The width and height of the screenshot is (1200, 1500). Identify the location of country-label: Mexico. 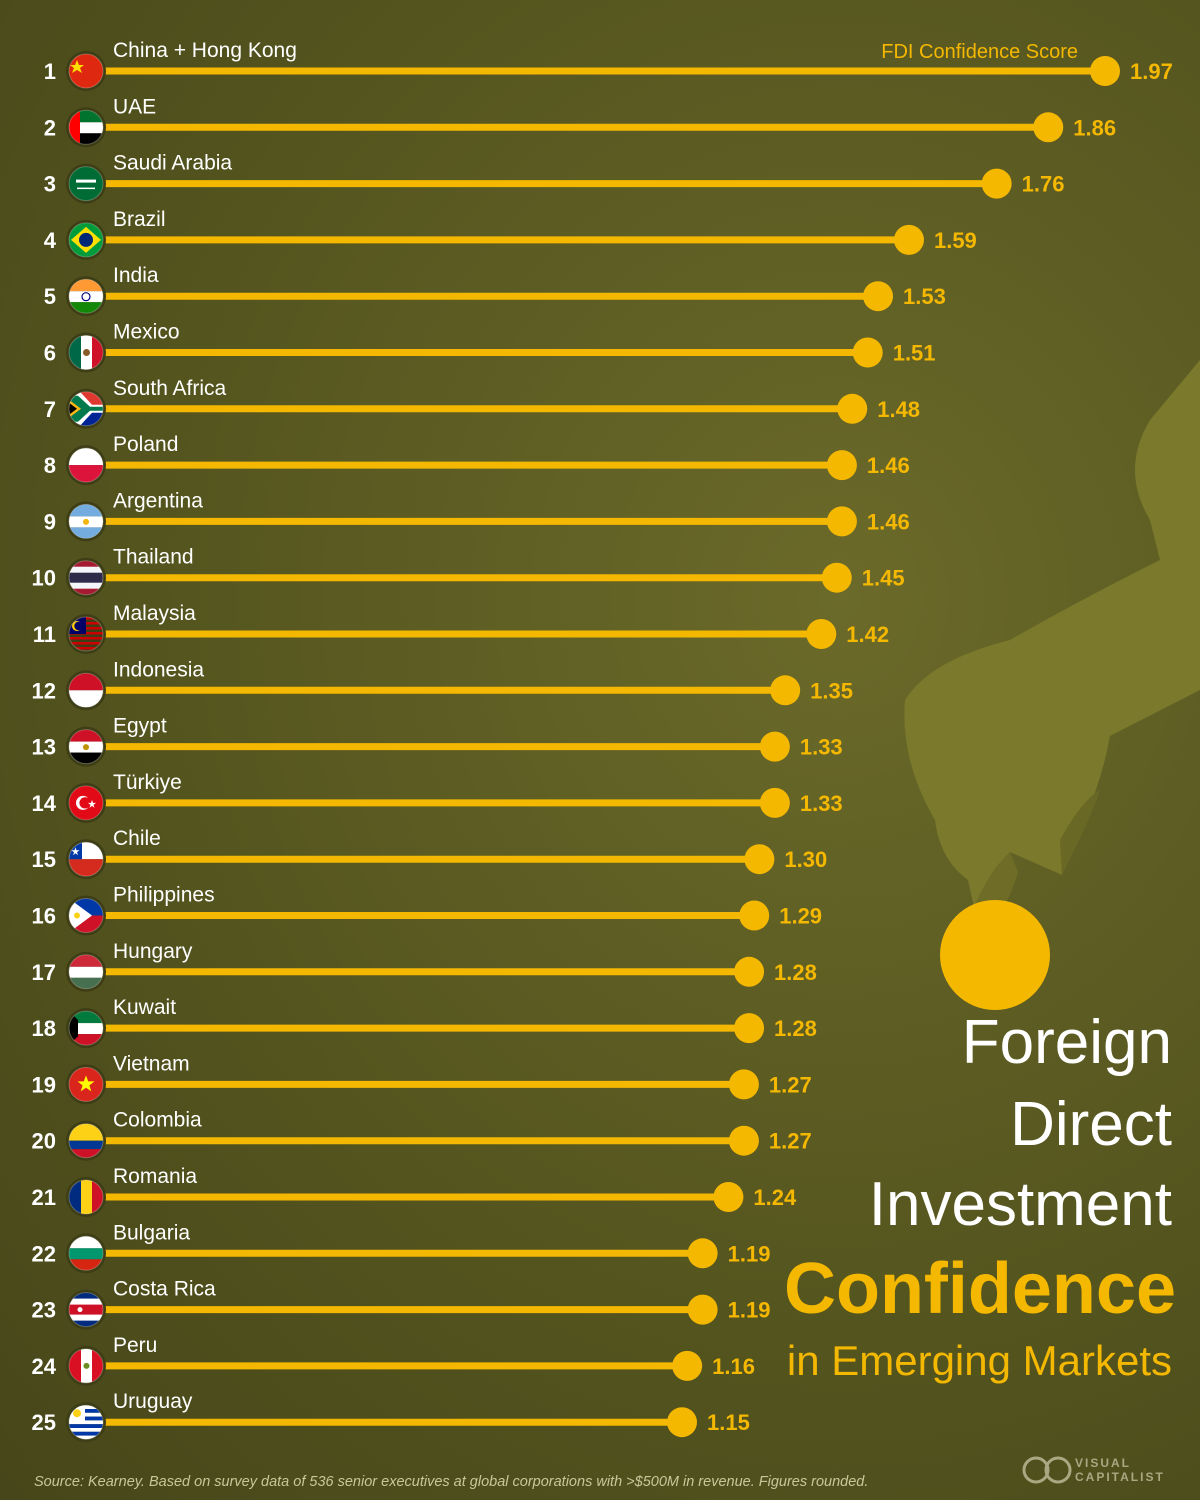
(146, 332).